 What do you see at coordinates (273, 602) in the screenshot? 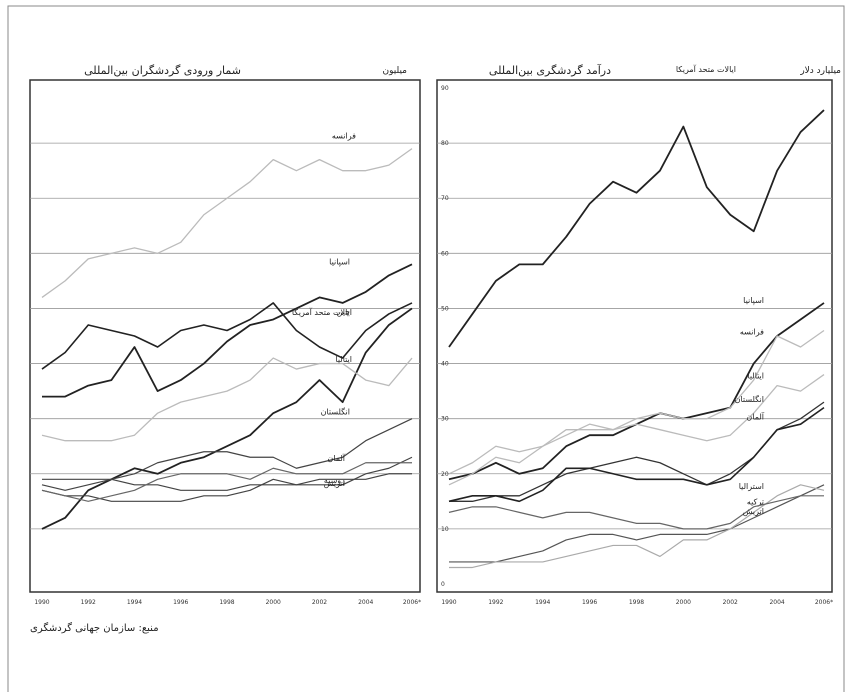
I see `left-x-tick-label: 2000` at bounding box center [273, 602].